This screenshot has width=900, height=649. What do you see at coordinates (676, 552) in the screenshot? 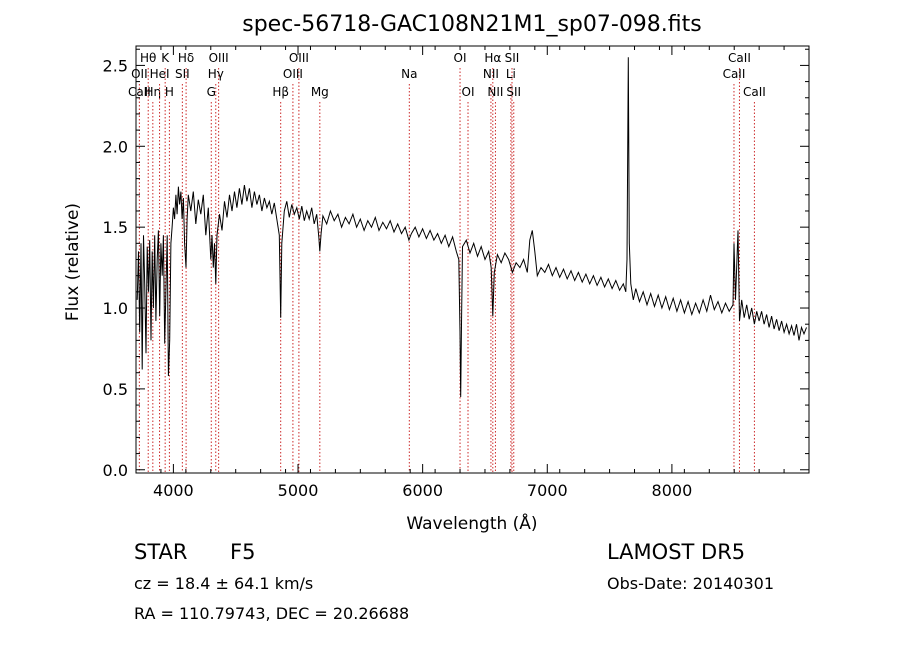
I see `survey-name: LAMOST DR5` at bounding box center [676, 552].